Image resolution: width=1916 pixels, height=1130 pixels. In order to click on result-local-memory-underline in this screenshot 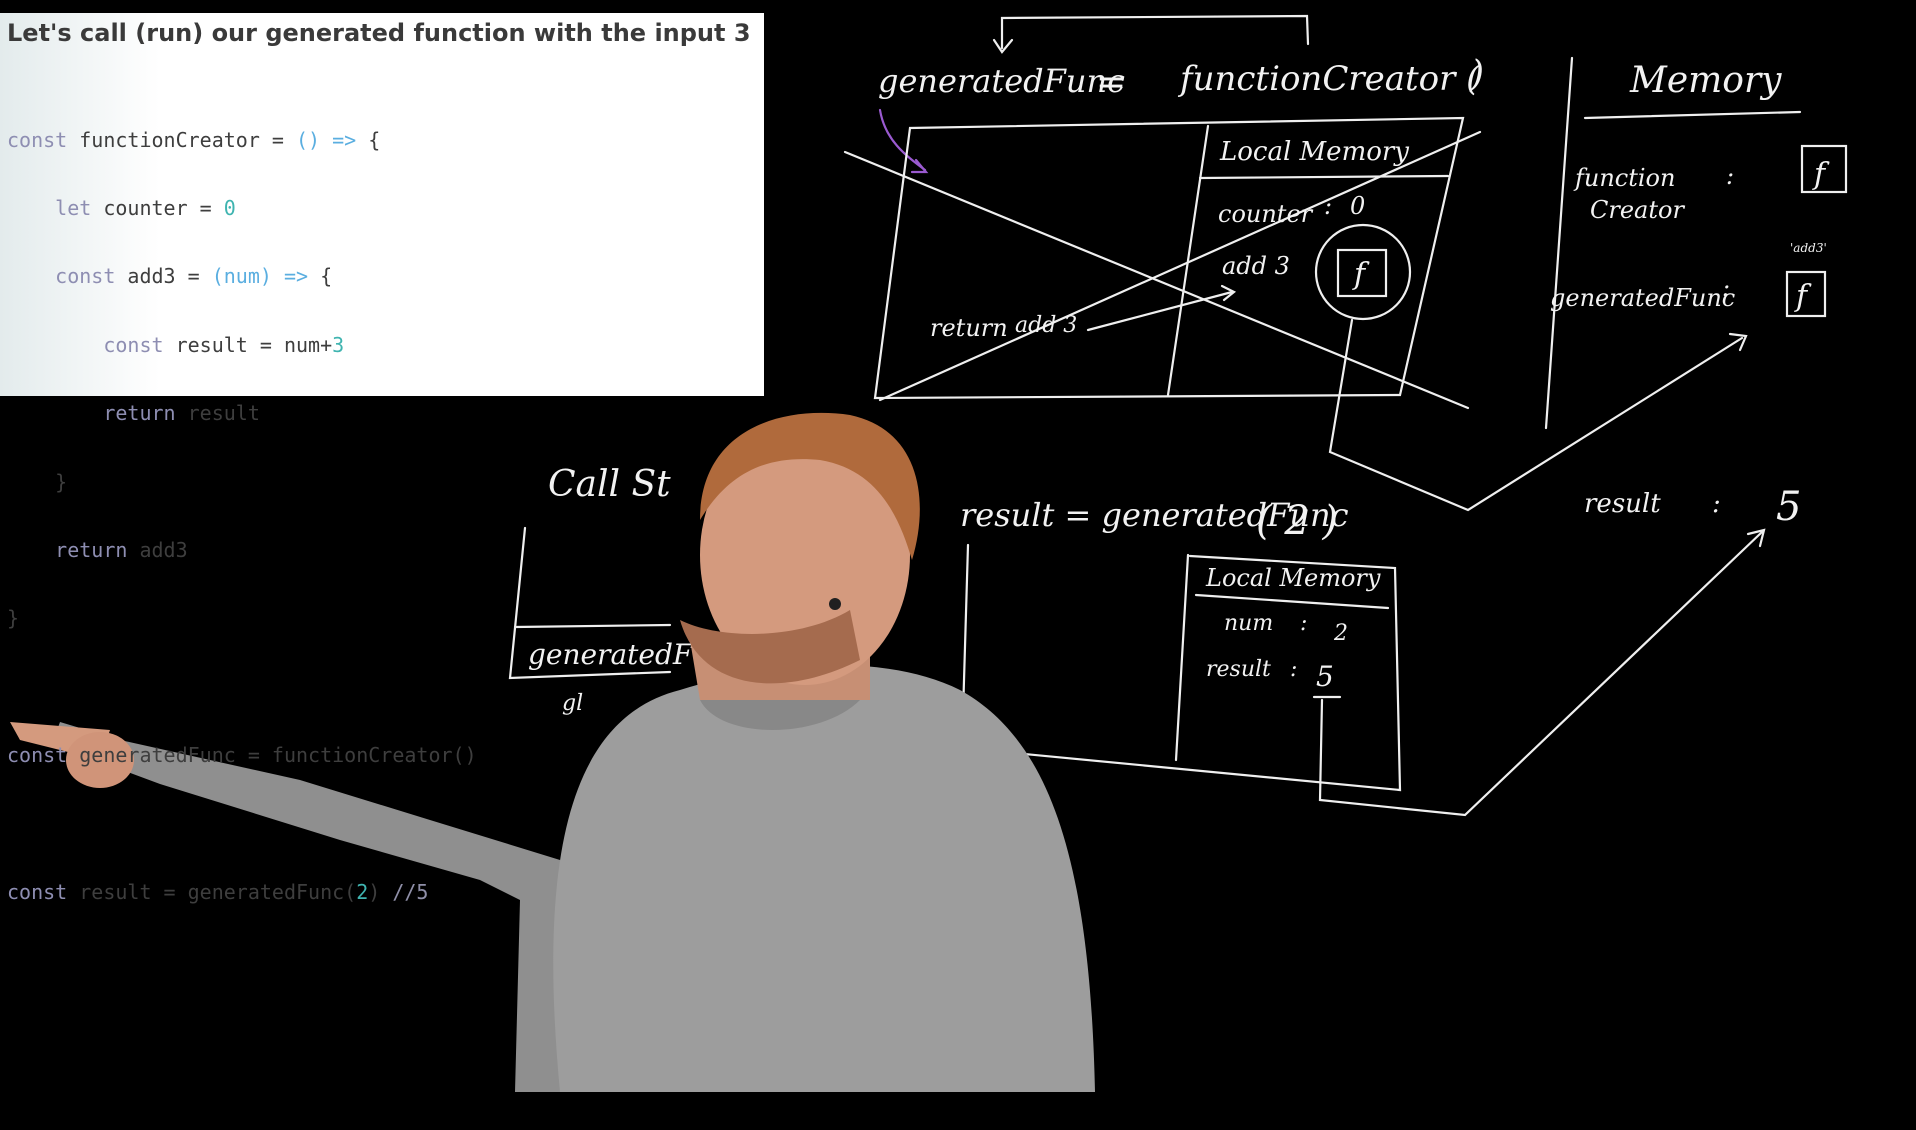, I will do `click(1292, 601)`.